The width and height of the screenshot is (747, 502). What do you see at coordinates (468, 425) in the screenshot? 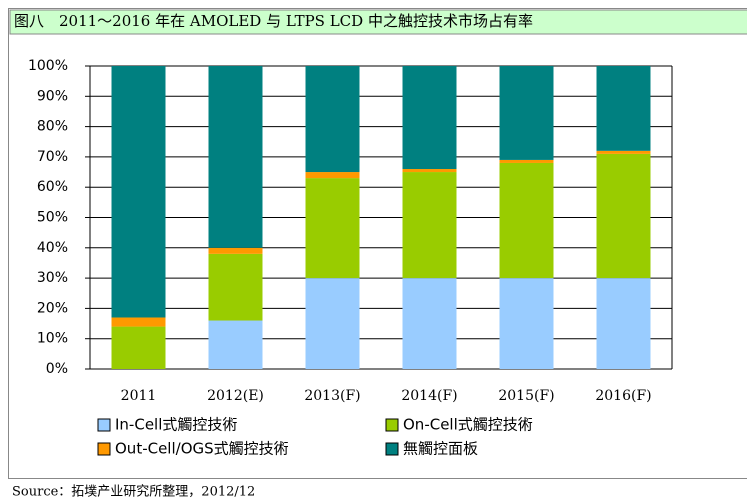
I see `legend-label: On-Cell式觸控技術` at bounding box center [468, 425].